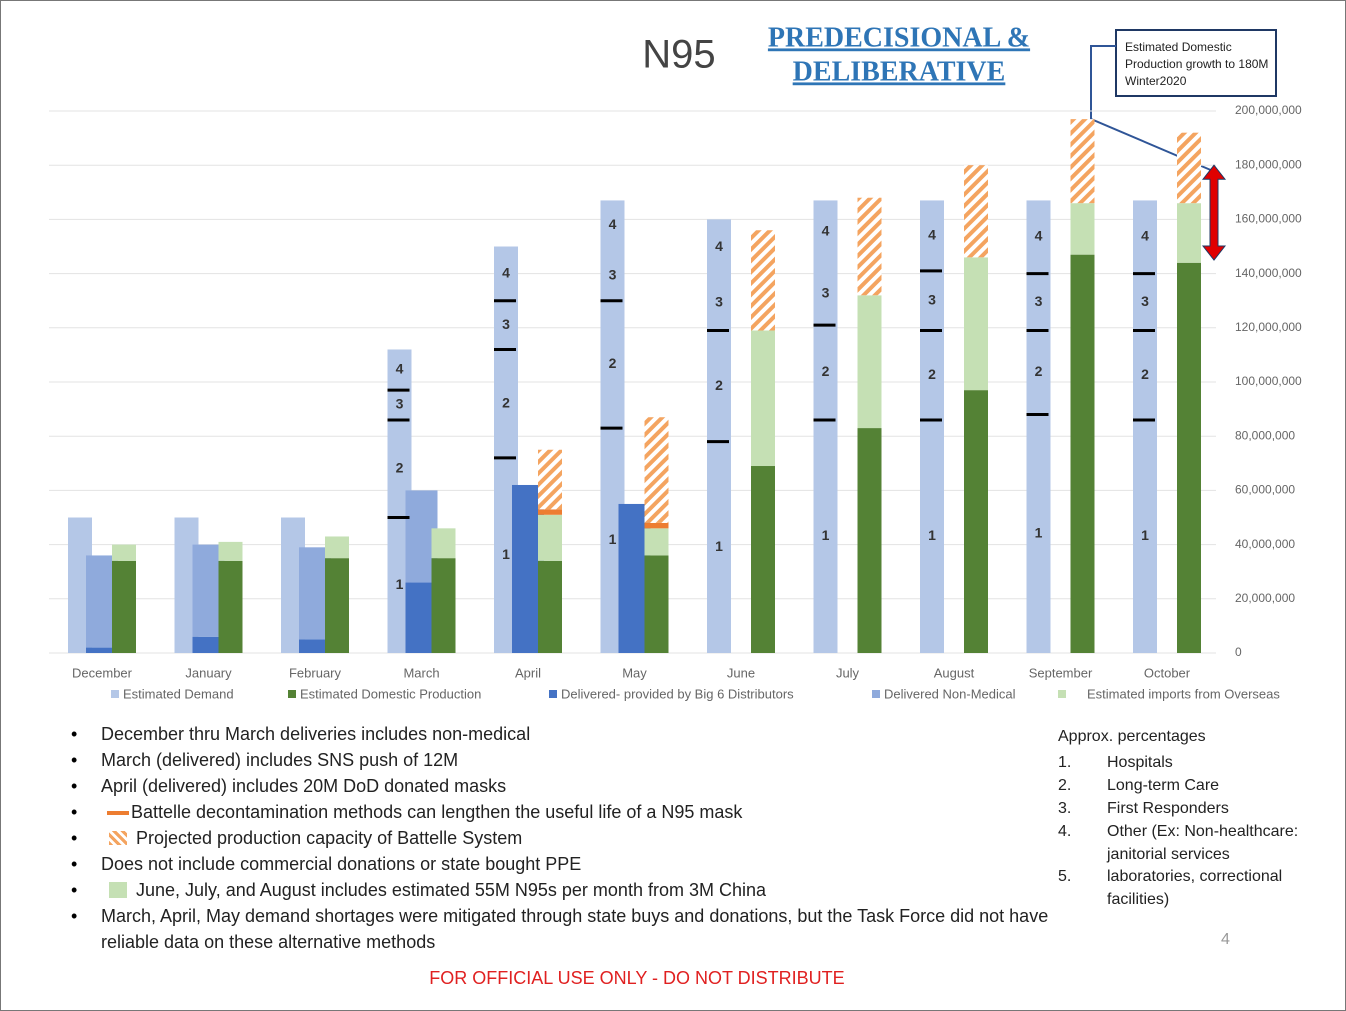 The width and height of the screenshot is (1346, 1011). Describe the element at coordinates (1132, 736) in the screenshot. I see `percentages-title: Approx. percentages` at that location.